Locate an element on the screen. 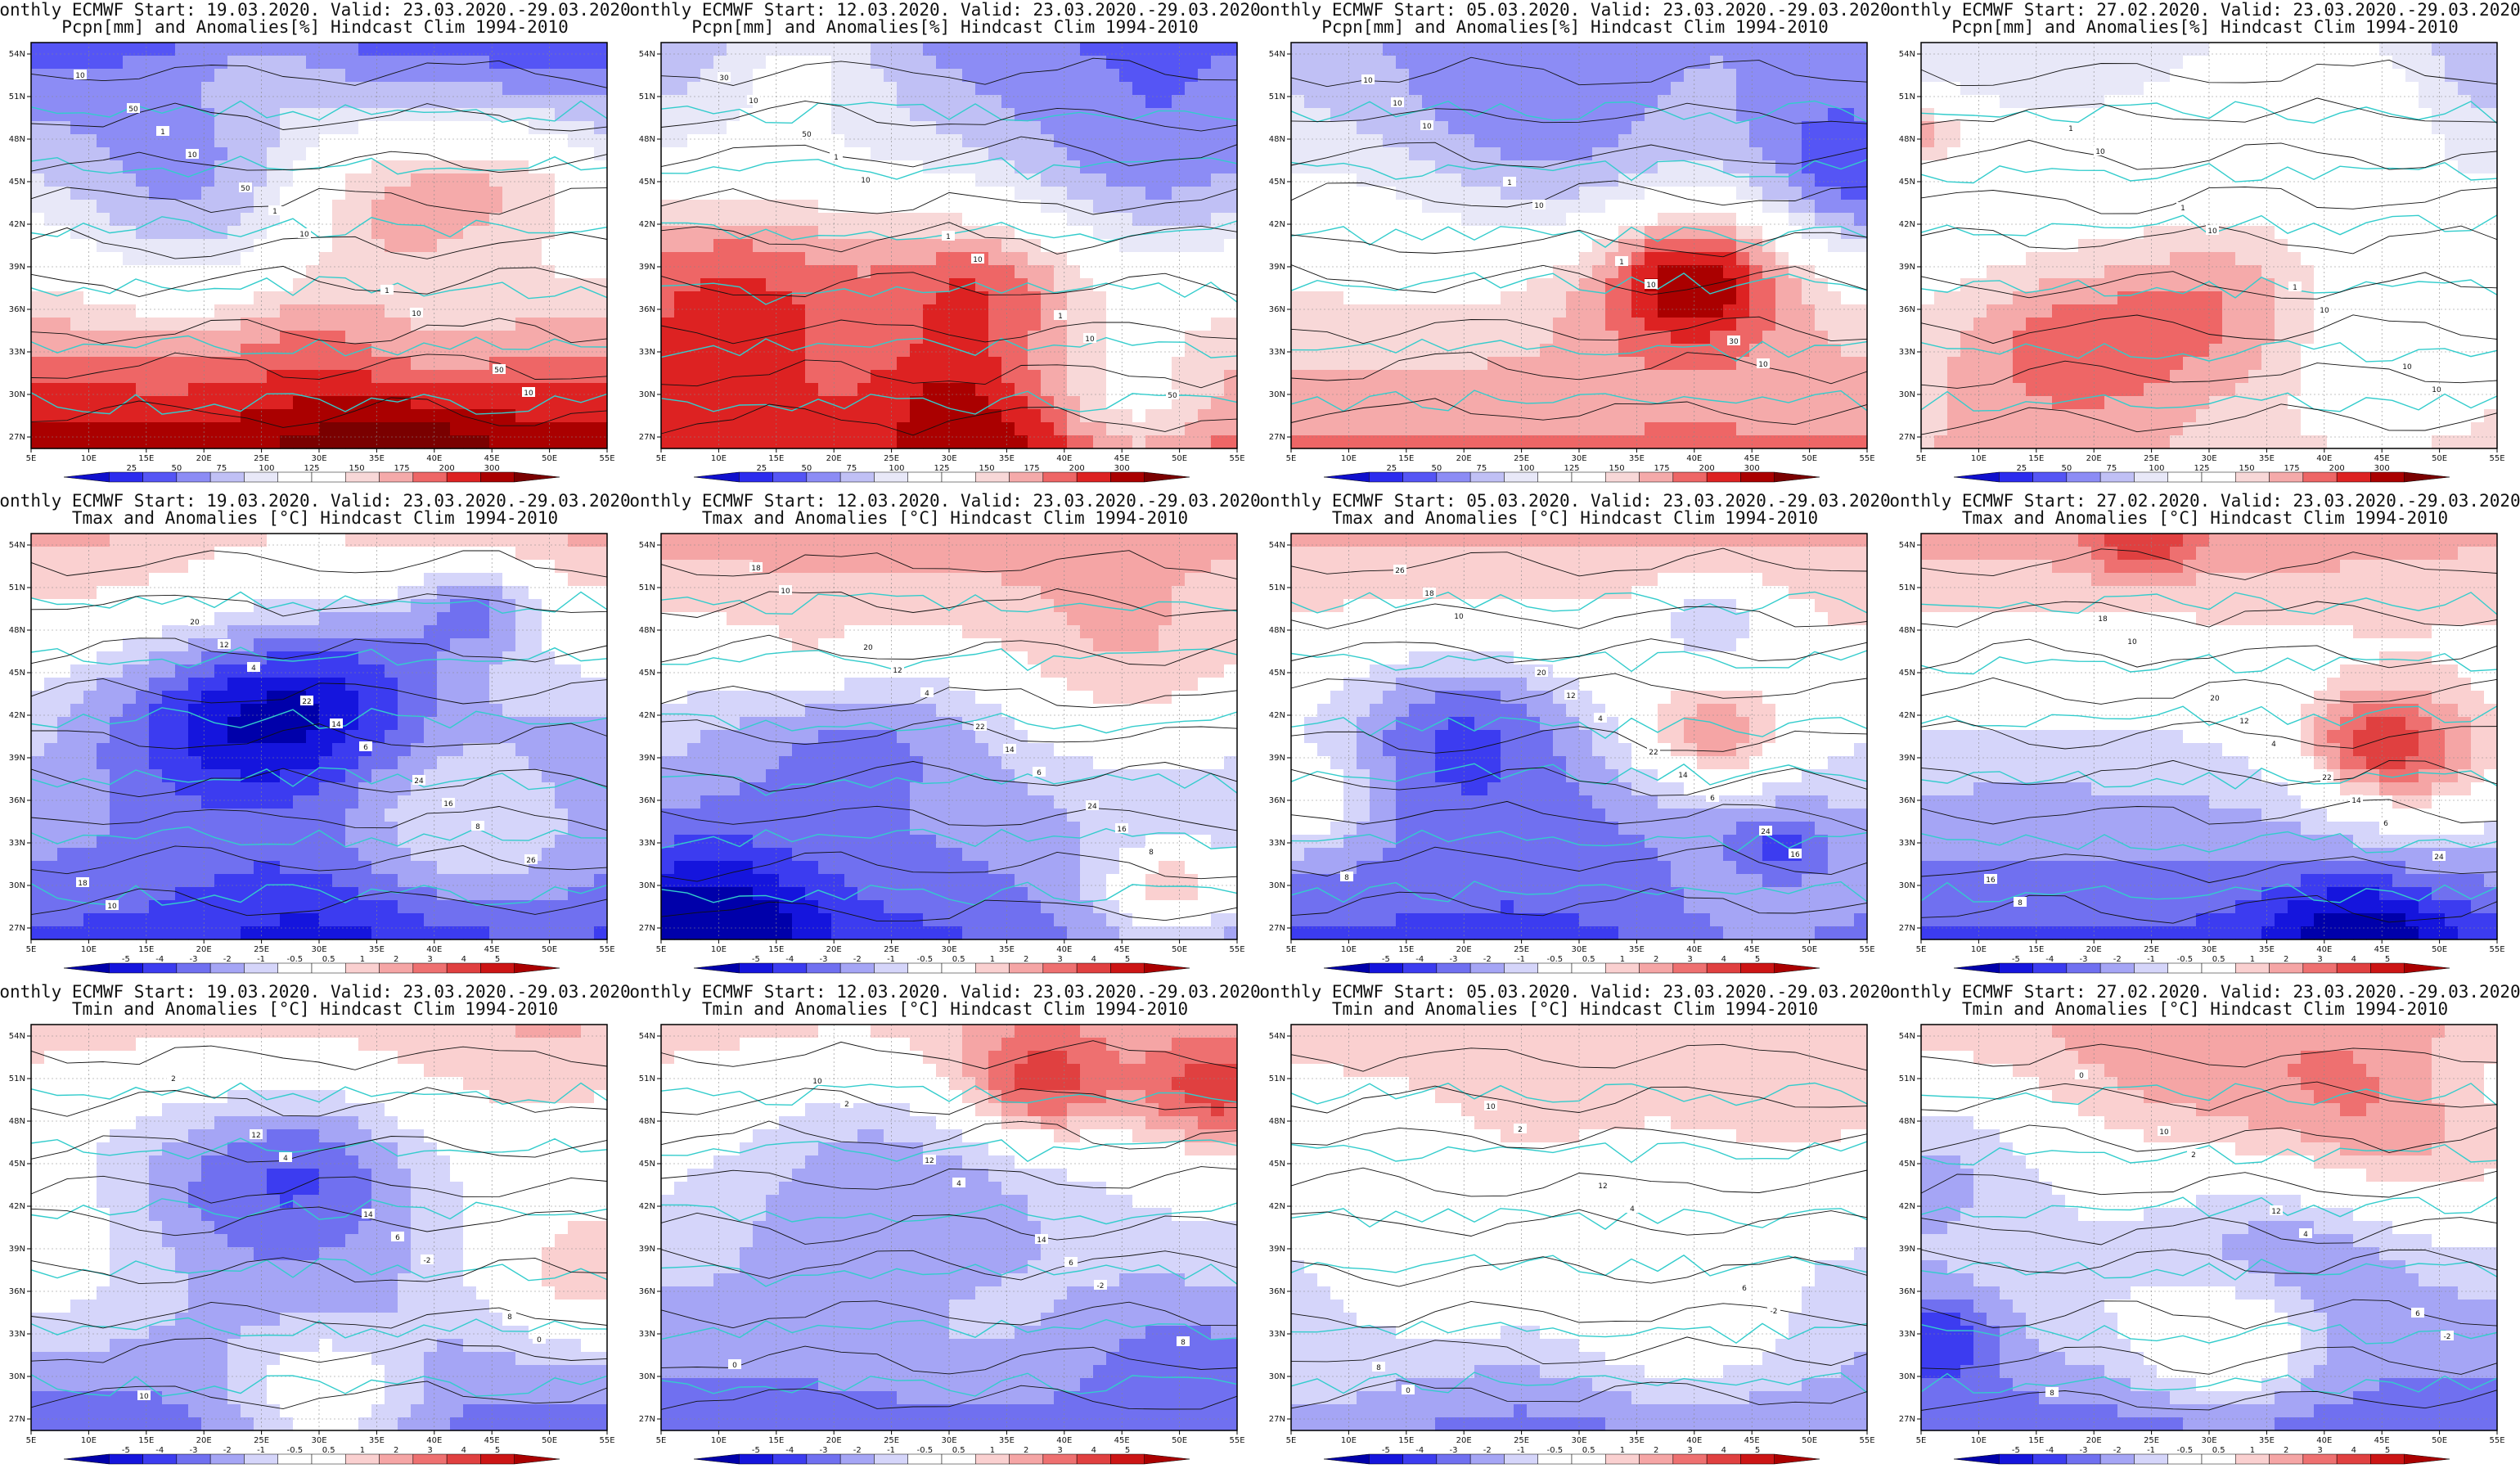 This screenshot has height=1473, width=2520. colorbar-swatch is located at coordinates (1386, 477).